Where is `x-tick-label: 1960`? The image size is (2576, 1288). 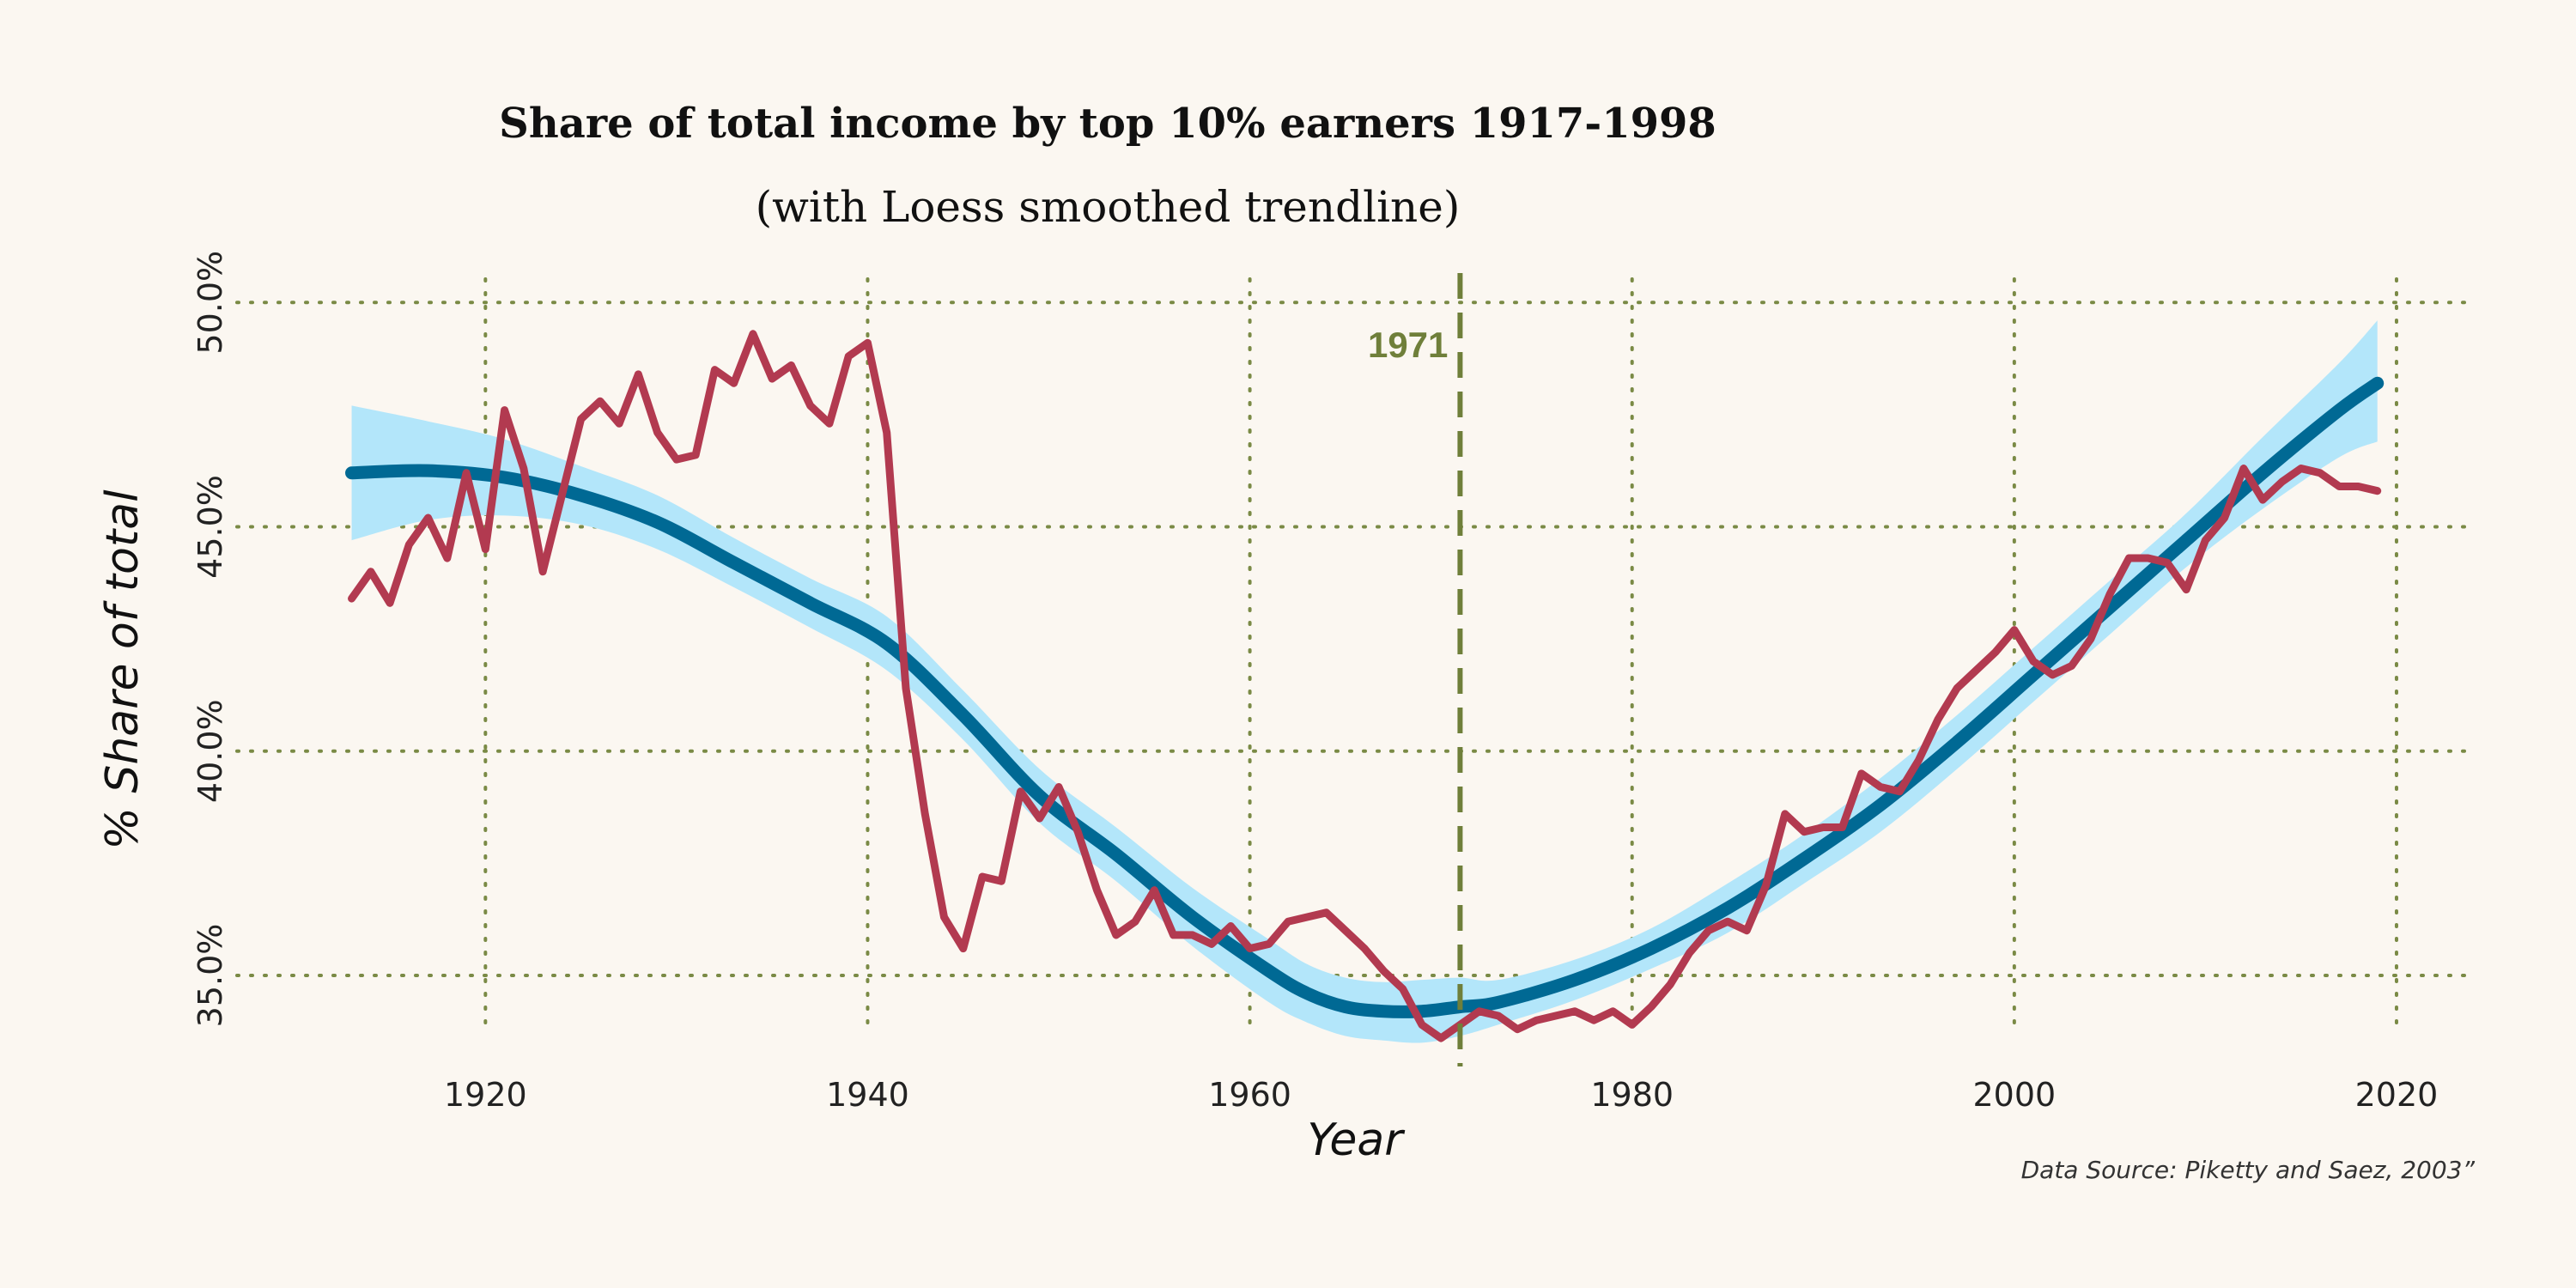 x-tick-label: 1960 is located at coordinates (1250, 1095).